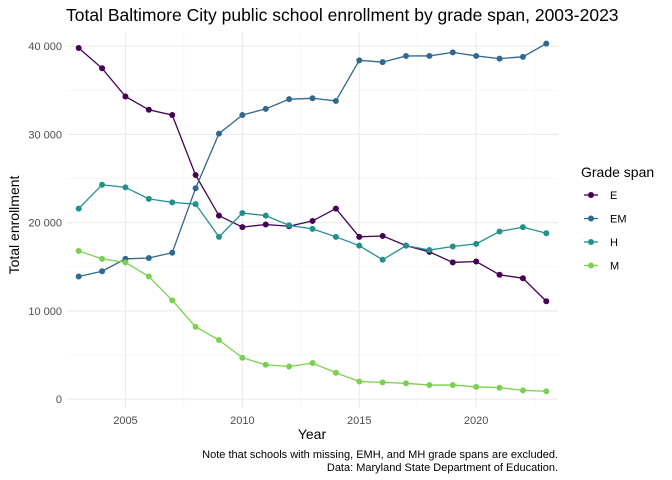 Image resolution: width=672 pixels, height=480 pixels. What do you see at coordinates (45, 47) in the screenshot?
I see `y-tick-label: 40 000` at bounding box center [45, 47].